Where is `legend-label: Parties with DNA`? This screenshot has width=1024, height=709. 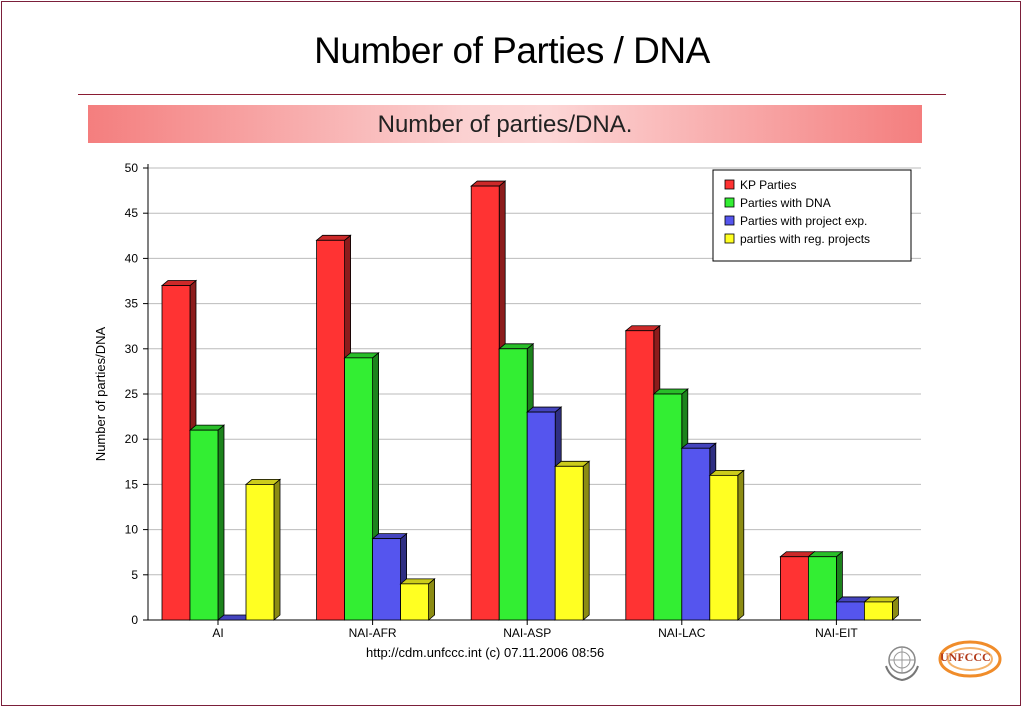 legend-label: Parties with DNA is located at coordinates (785, 203).